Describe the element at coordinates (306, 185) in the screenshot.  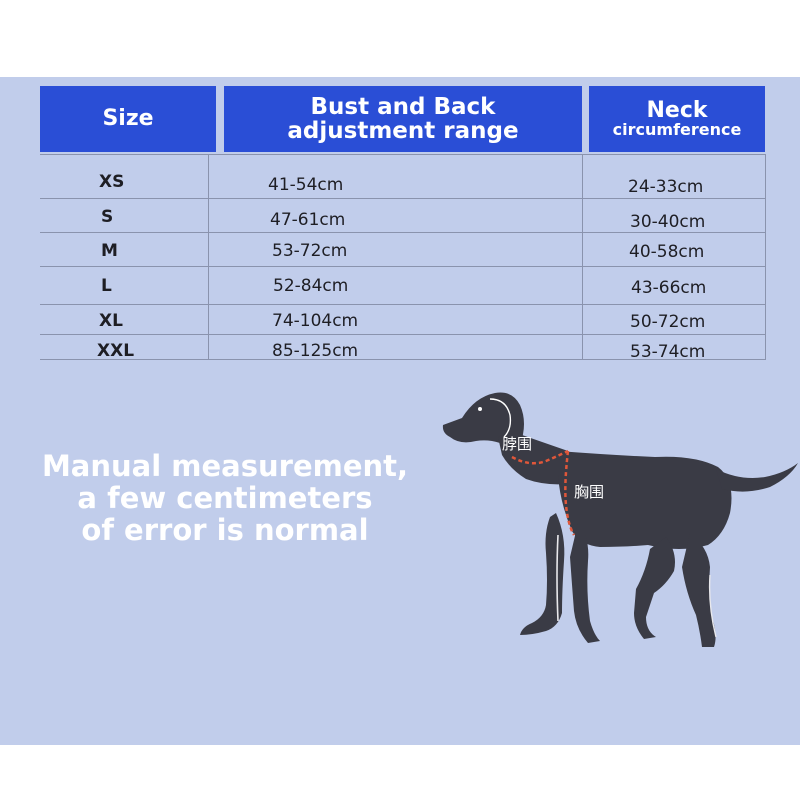
I see `cell-bust: 41-54cm` at that location.